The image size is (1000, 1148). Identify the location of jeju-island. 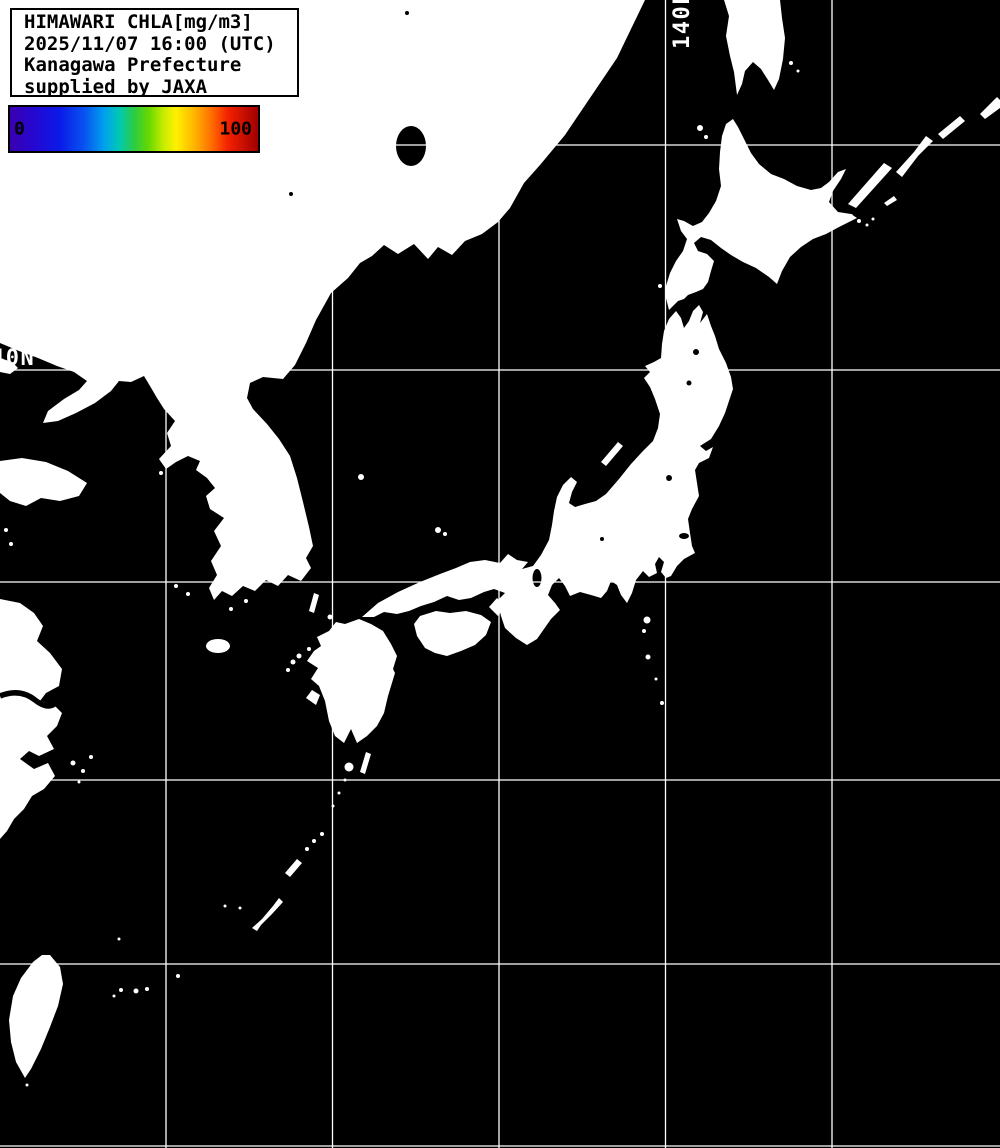
(218, 646).